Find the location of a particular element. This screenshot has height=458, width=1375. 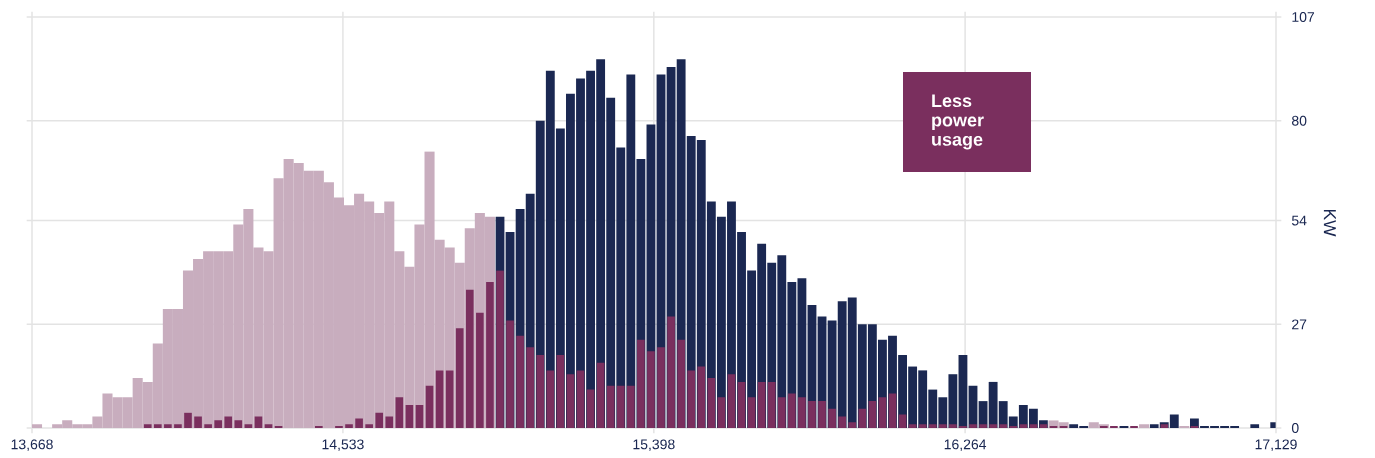

x-tick-label: 17,129 is located at coordinates (1276, 445).